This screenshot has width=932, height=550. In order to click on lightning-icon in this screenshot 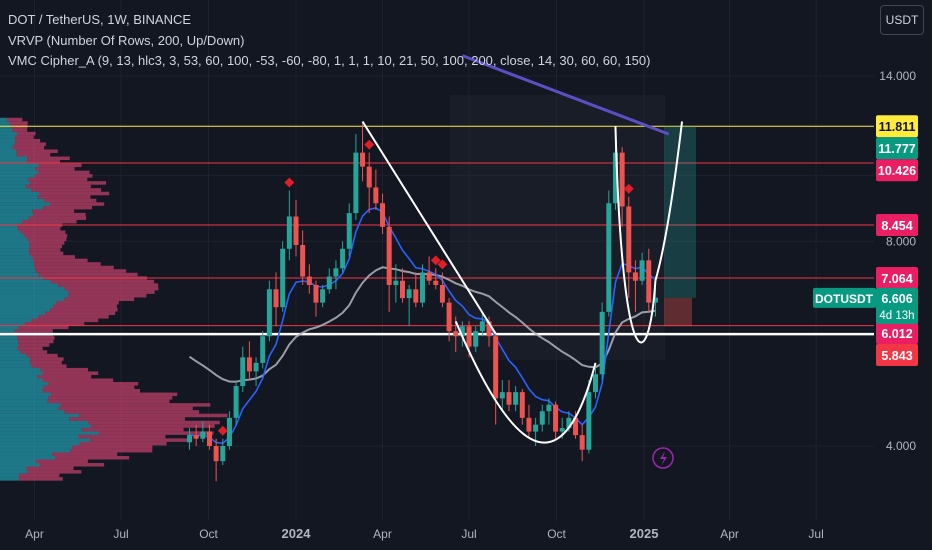, I will do `click(663, 458)`.